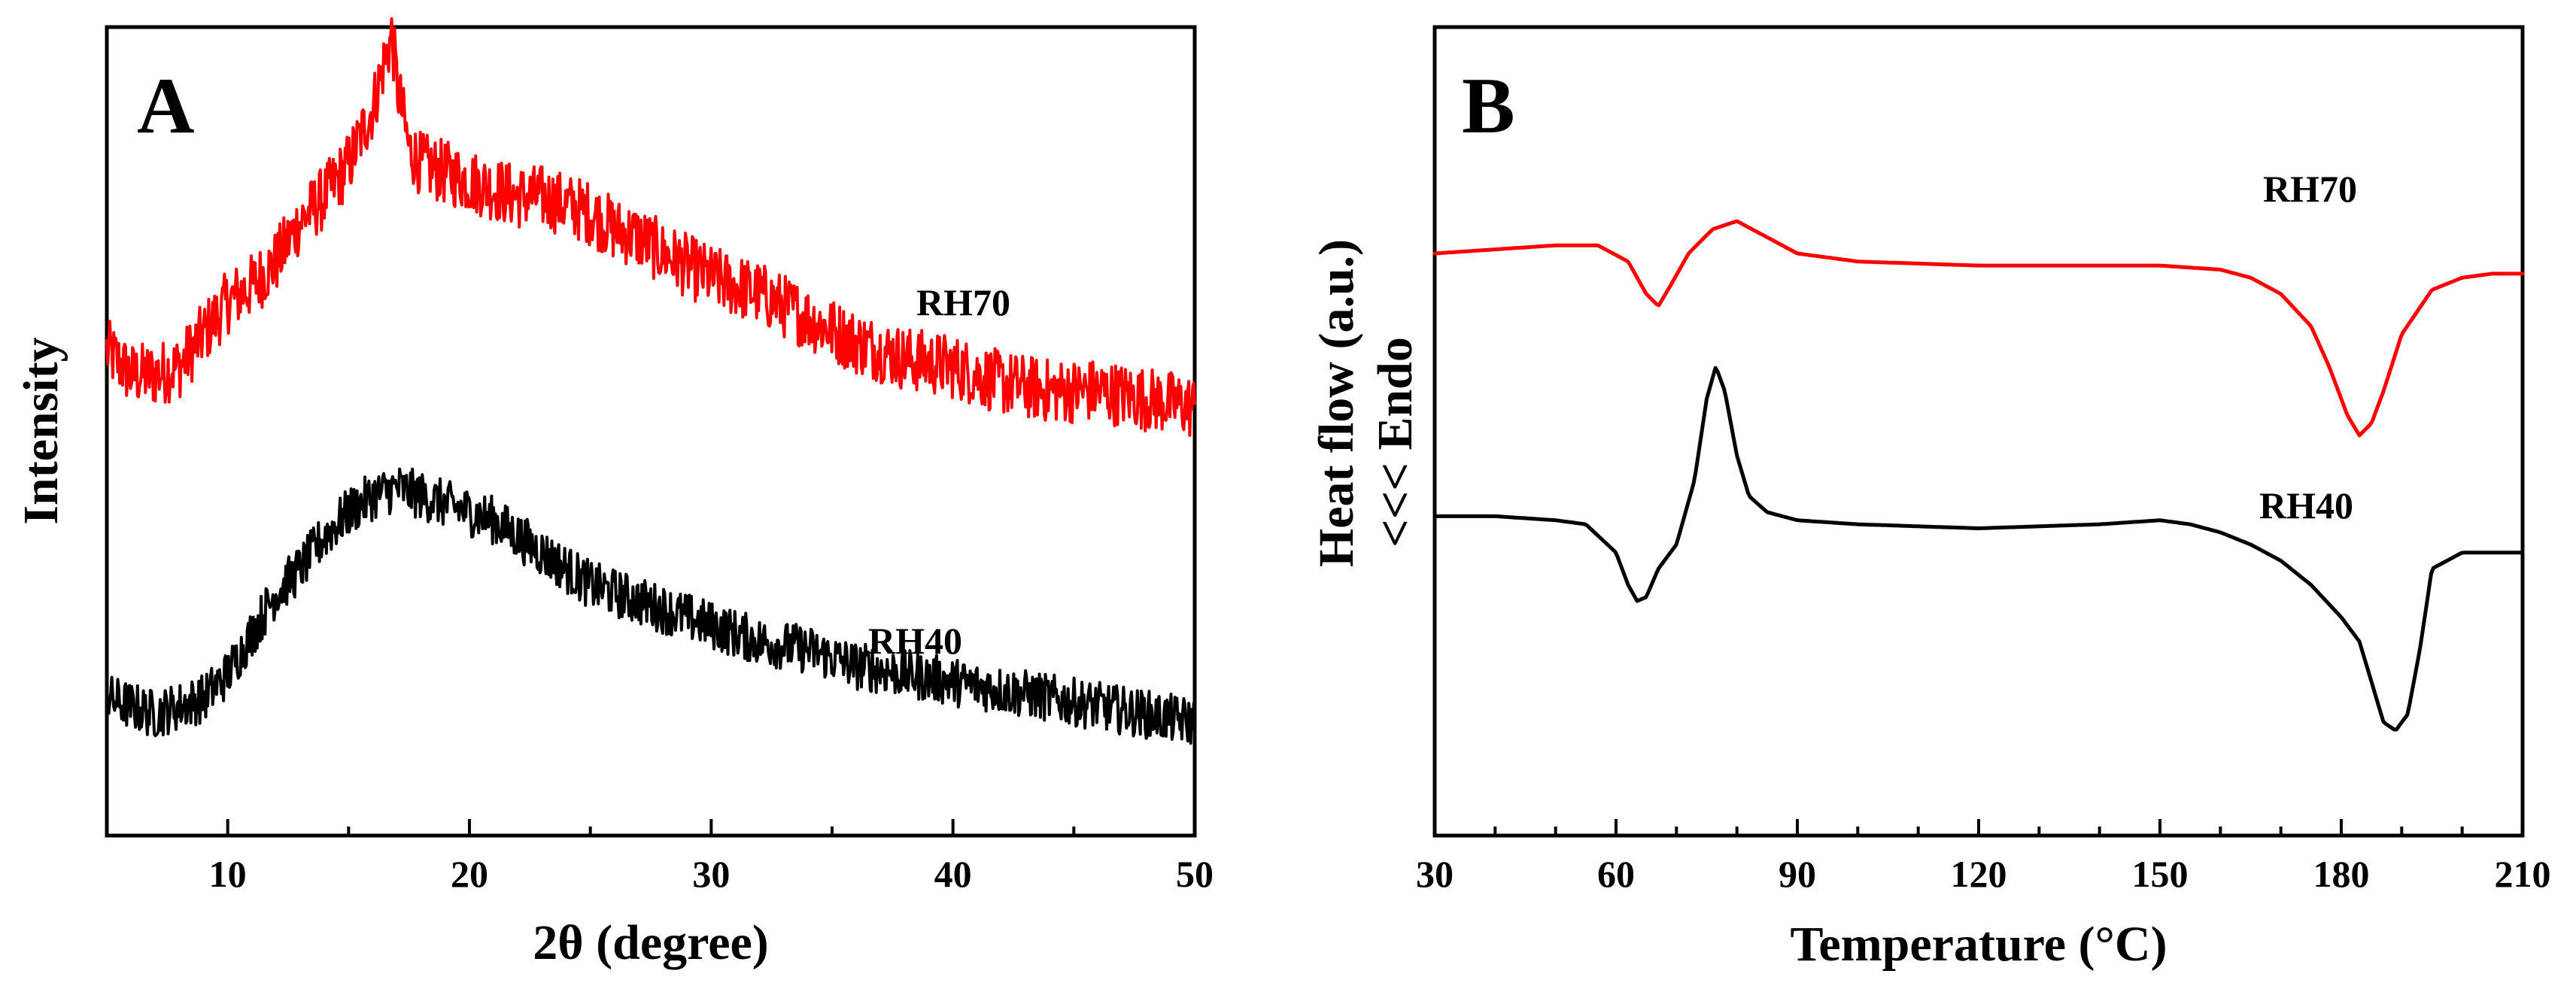 The image size is (2576, 995). What do you see at coordinates (1395, 443) in the screenshot?
I see `panel-b-endo-annotation: <<< Endo` at bounding box center [1395, 443].